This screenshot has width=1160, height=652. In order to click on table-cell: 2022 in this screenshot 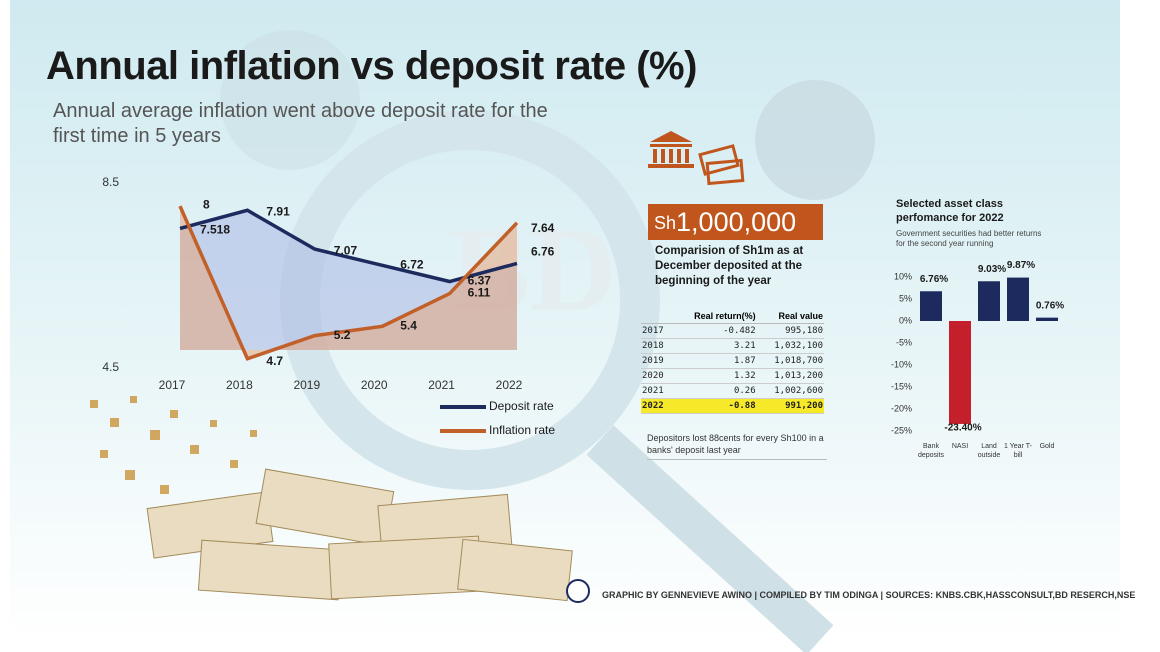, I will do `click(657, 406)`.